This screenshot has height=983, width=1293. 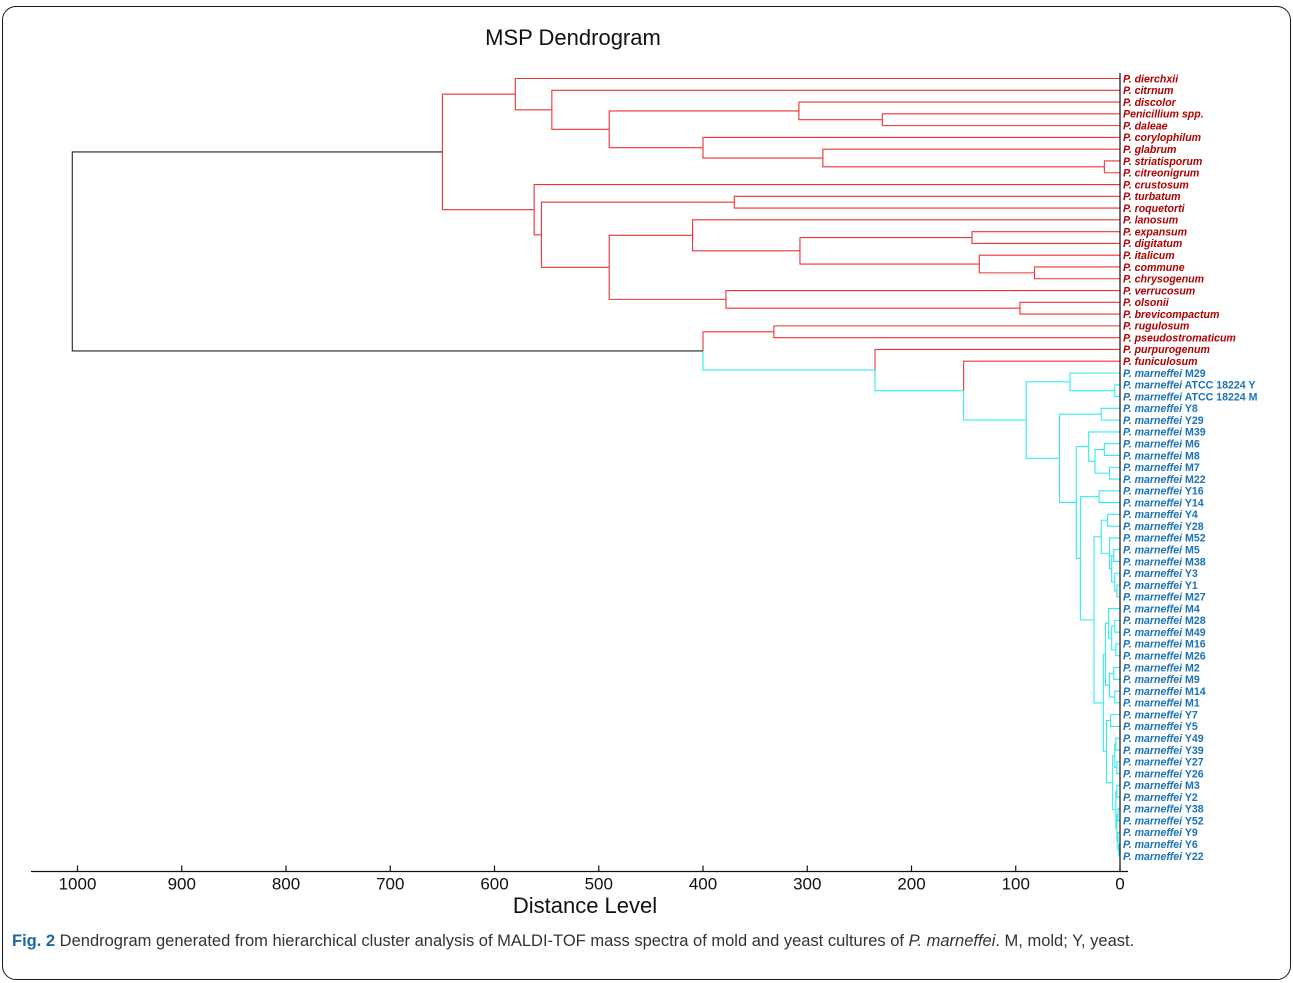 I want to click on x-tick-label: 900, so click(x=182, y=884).